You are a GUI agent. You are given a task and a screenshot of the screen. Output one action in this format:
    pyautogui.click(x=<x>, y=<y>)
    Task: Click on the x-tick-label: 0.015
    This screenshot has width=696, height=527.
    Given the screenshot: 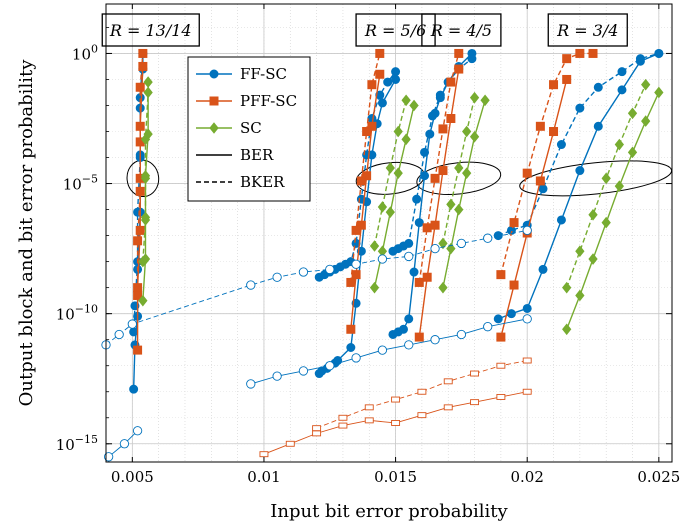 What is the action you would take?
    pyautogui.click(x=395, y=477)
    